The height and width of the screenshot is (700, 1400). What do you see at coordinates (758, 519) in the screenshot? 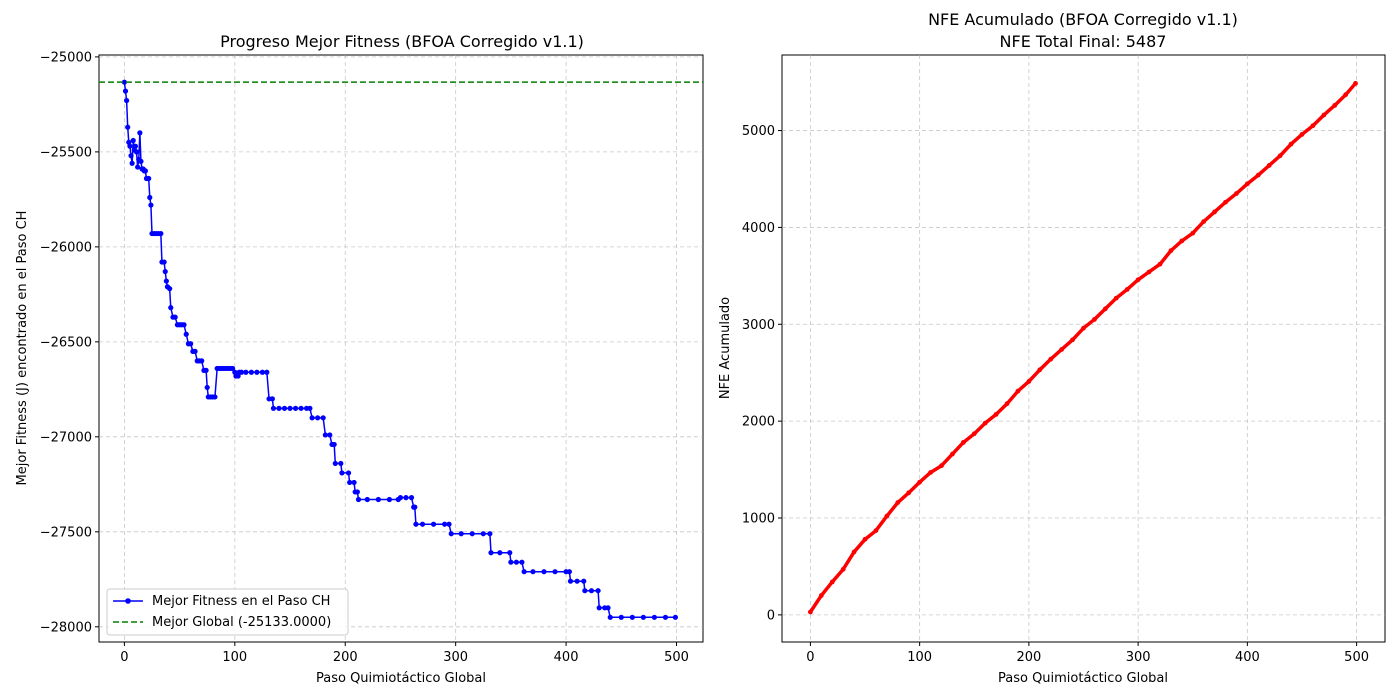
I see `y-tick-label: 1000` at bounding box center [758, 519].